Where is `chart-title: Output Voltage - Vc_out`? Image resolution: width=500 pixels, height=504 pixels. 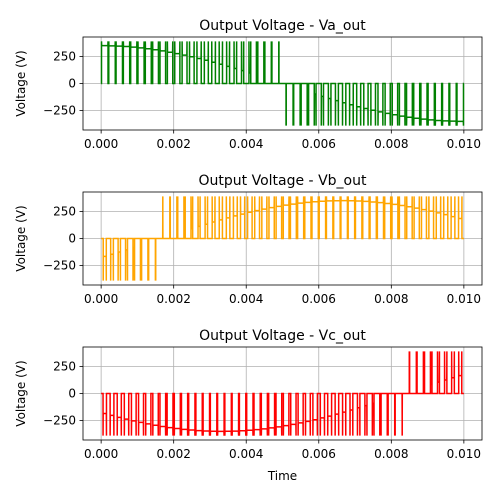
chart-title: Output Voltage - Vc_out is located at coordinates (282, 336).